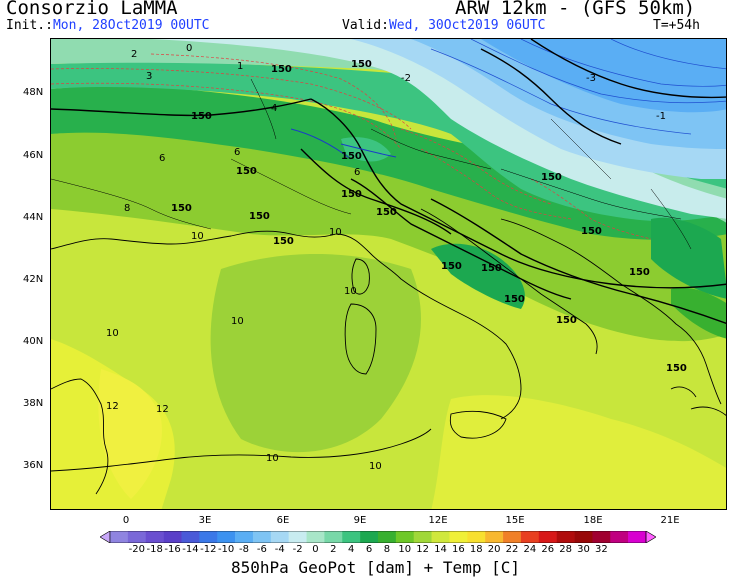 Image resolution: width=751 pixels, height=580 pixels. What do you see at coordinates (226, 549) in the screenshot?
I see `colorbar-tick-label: -10` at bounding box center [226, 549].